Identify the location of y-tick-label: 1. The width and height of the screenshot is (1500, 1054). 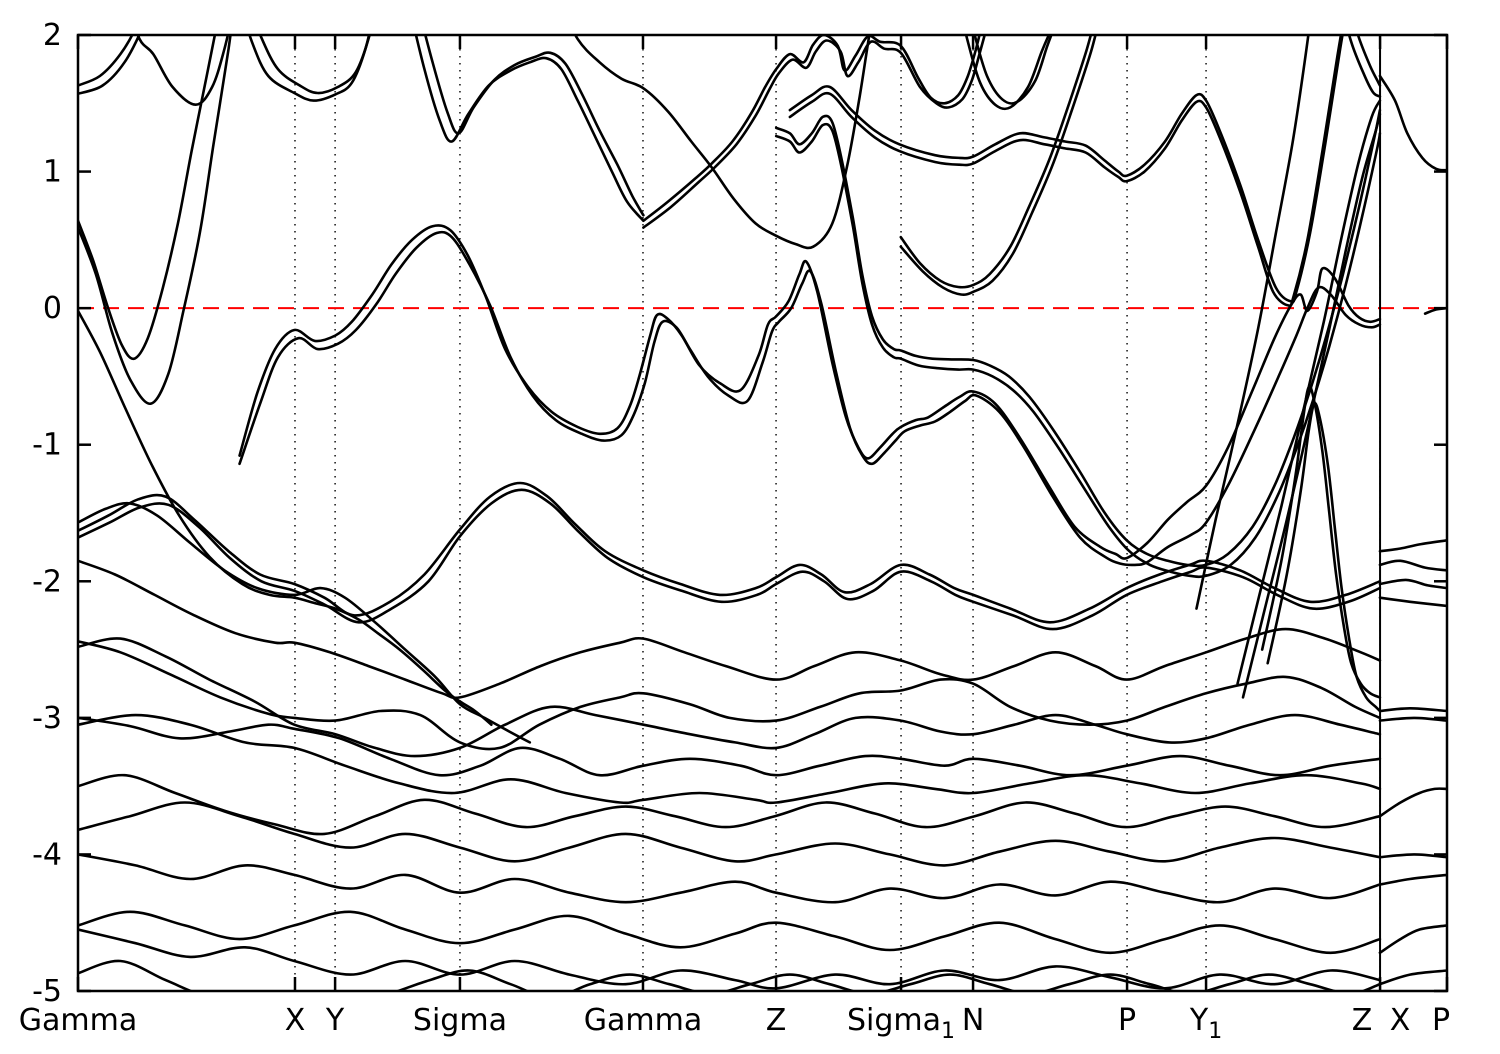
(52, 172).